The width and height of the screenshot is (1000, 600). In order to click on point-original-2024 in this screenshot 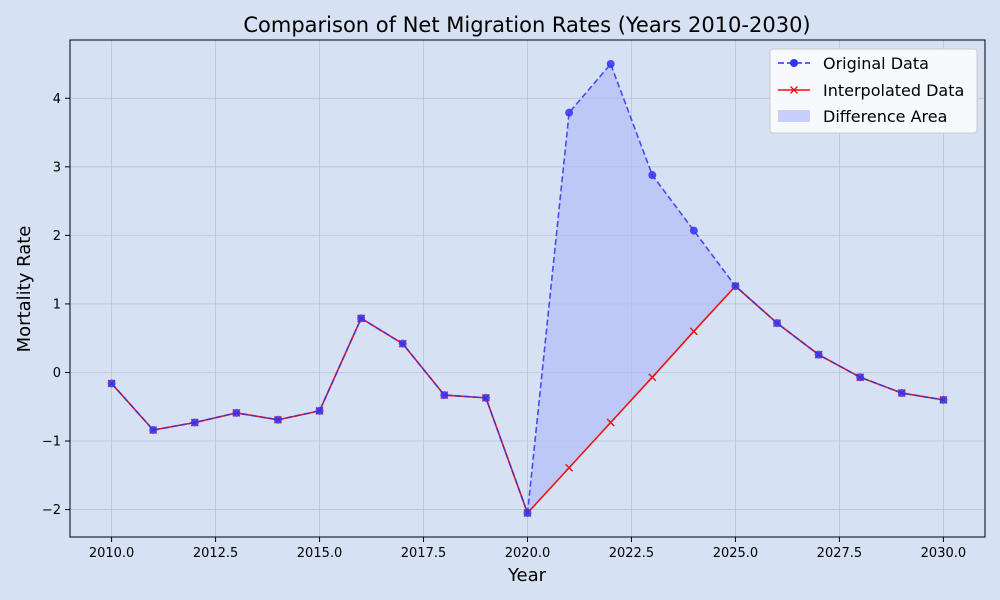, I will do `click(693, 230)`.